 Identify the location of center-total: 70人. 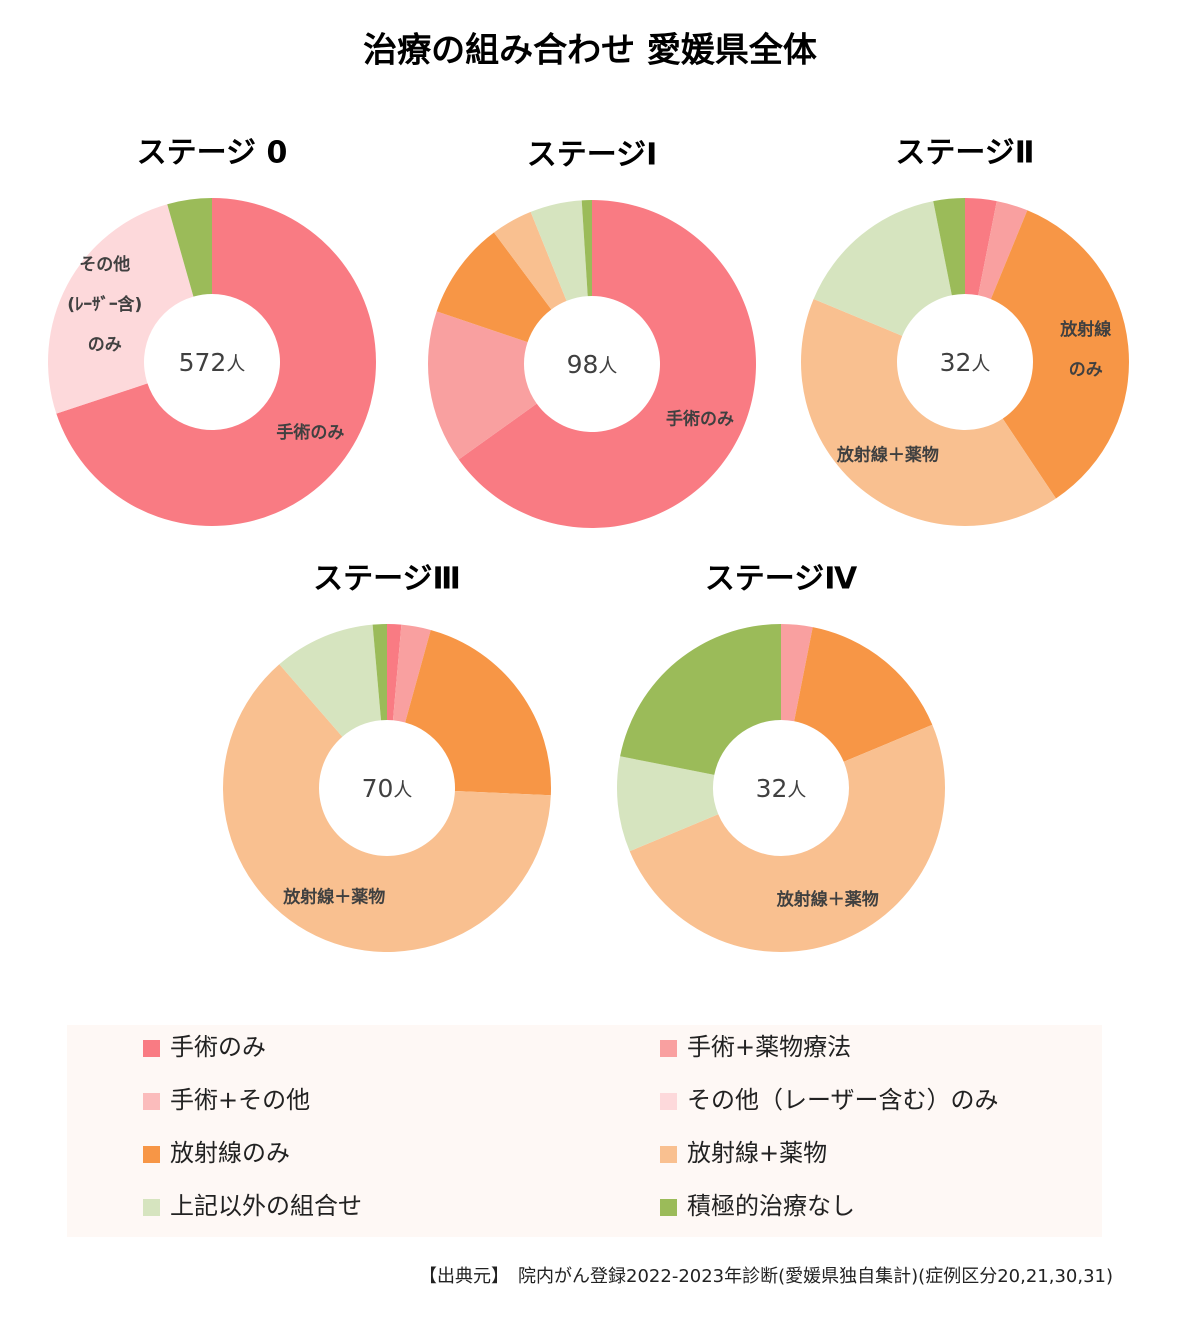
(387, 788).